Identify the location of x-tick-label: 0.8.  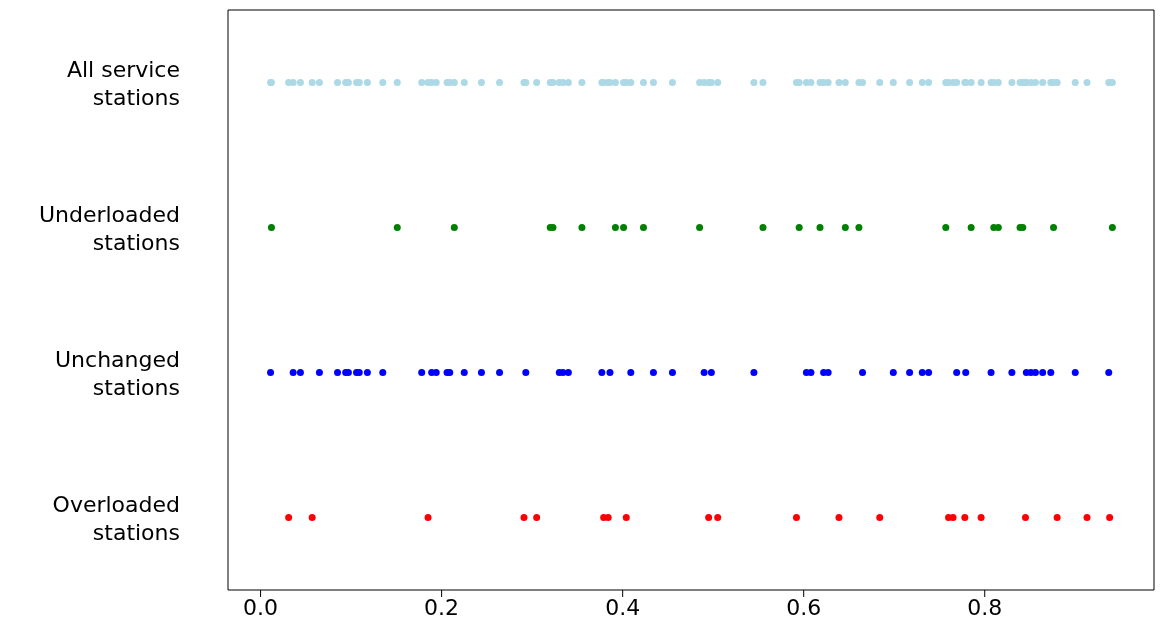
(985, 607).